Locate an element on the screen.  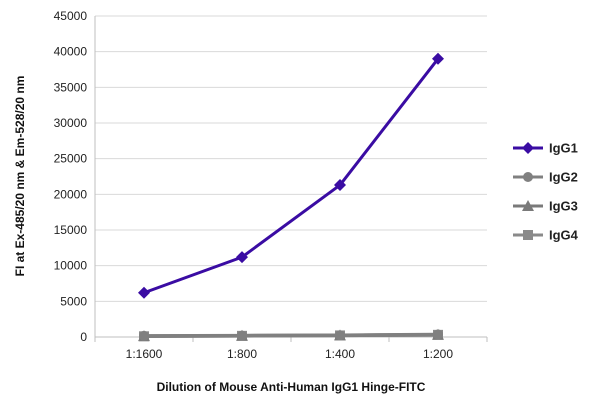
x-tick-label: 1:1600 is located at coordinates (144, 354).